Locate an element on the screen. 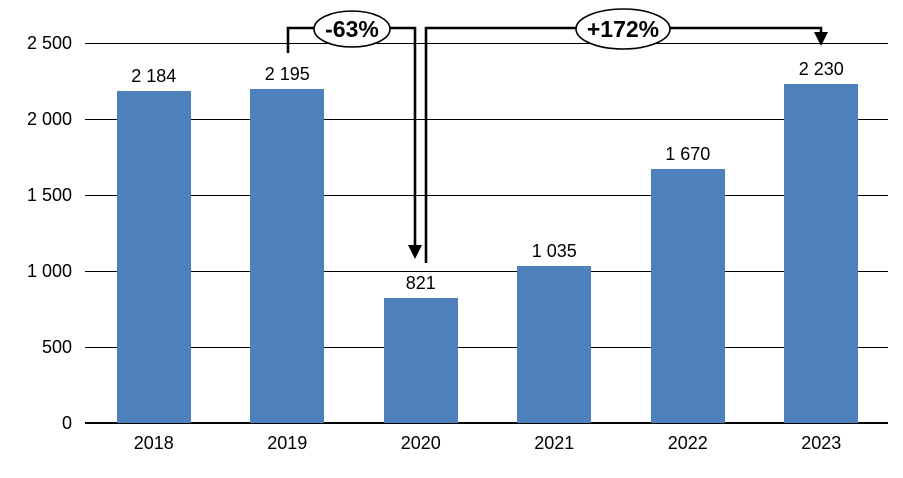  x-axis-tick-label-2023: 2023 is located at coordinates (821, 443).